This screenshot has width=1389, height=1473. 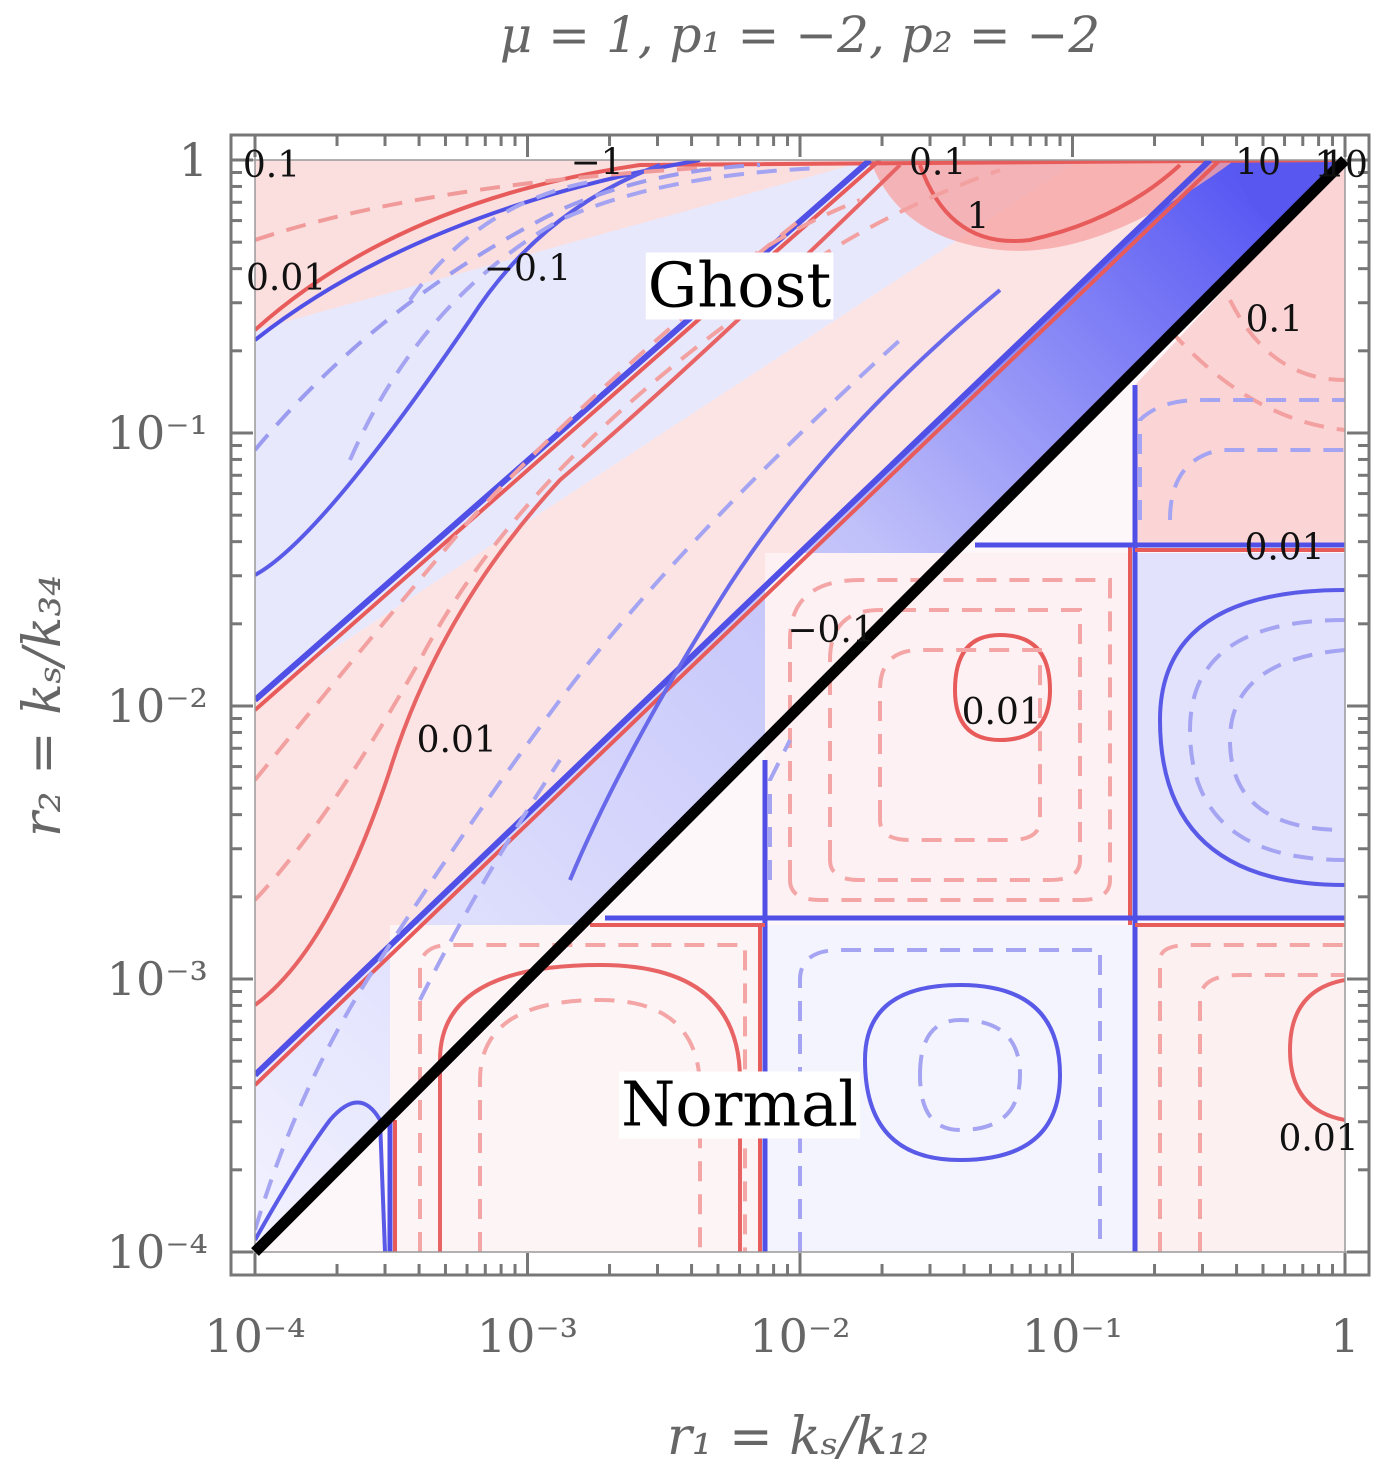 I want to click on contour-blue-lower-left, so click(x=321, y=1176).